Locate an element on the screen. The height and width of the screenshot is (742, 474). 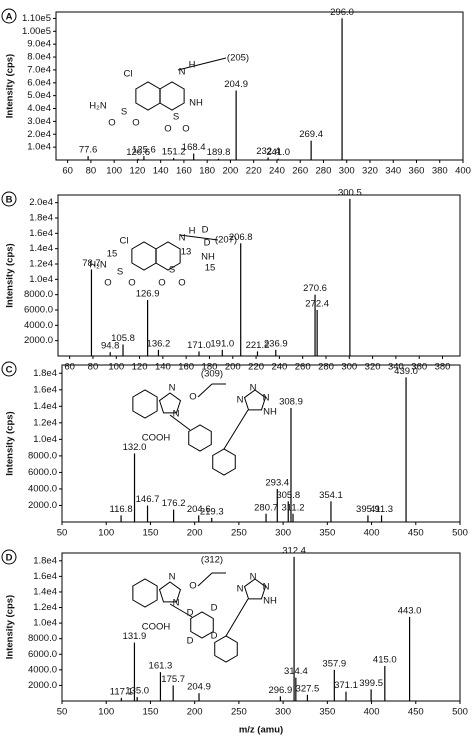
peak-label: 269.4 is located at coordinates (311, 134).